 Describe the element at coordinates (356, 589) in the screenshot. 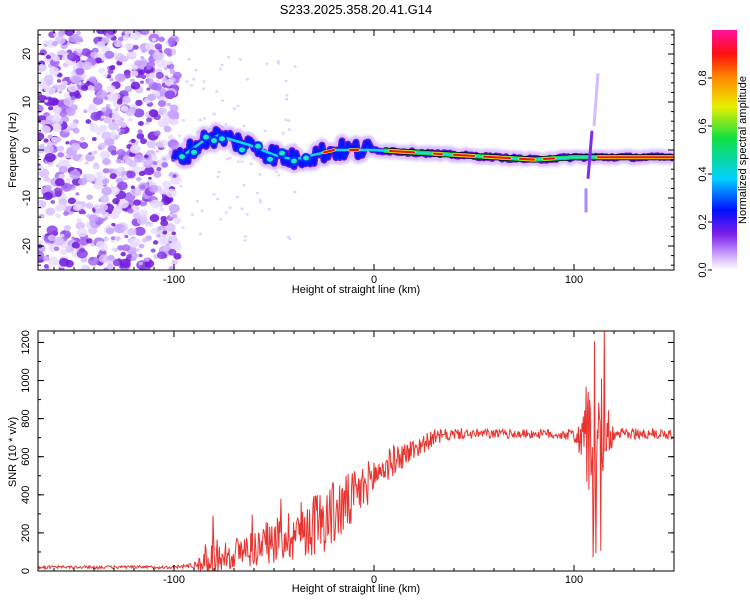

I see `snr-x-label: Height of straight line (km)` at that location.